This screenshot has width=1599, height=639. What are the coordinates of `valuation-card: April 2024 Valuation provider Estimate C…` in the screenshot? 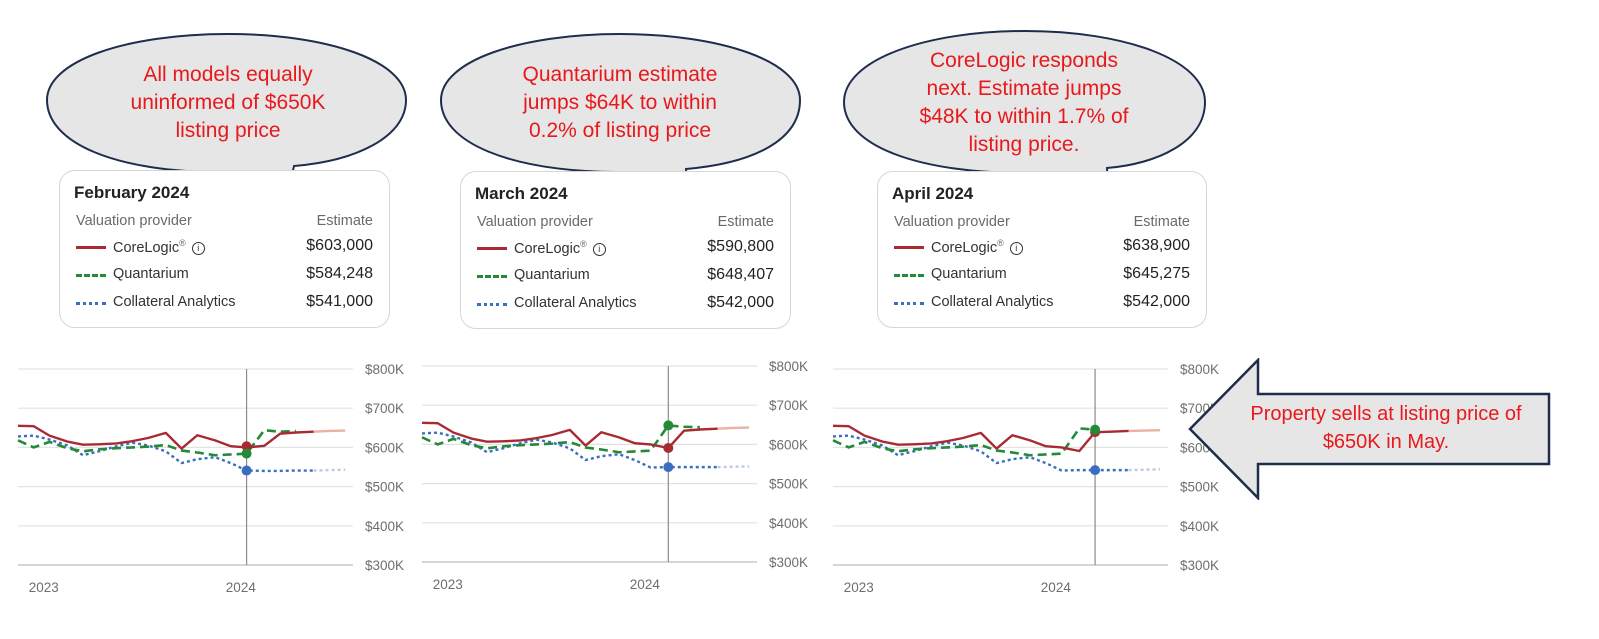 It's located at (1042, 249).